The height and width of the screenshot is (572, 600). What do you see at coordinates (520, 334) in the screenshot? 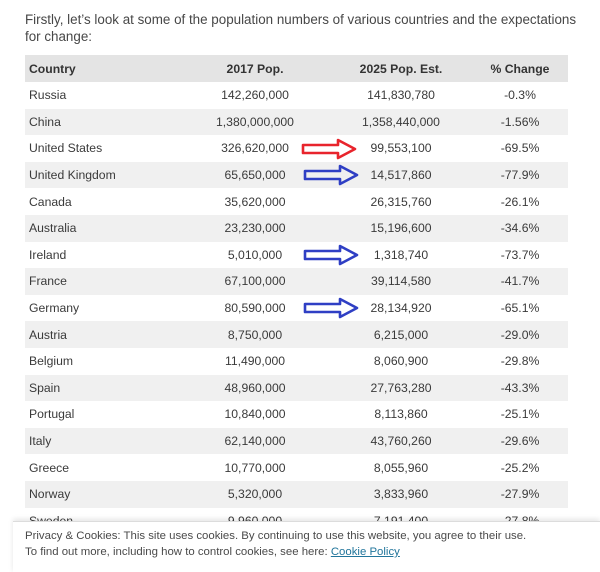
I see `cell-percent-change: -29.0%` at bounding box center [520, 334].